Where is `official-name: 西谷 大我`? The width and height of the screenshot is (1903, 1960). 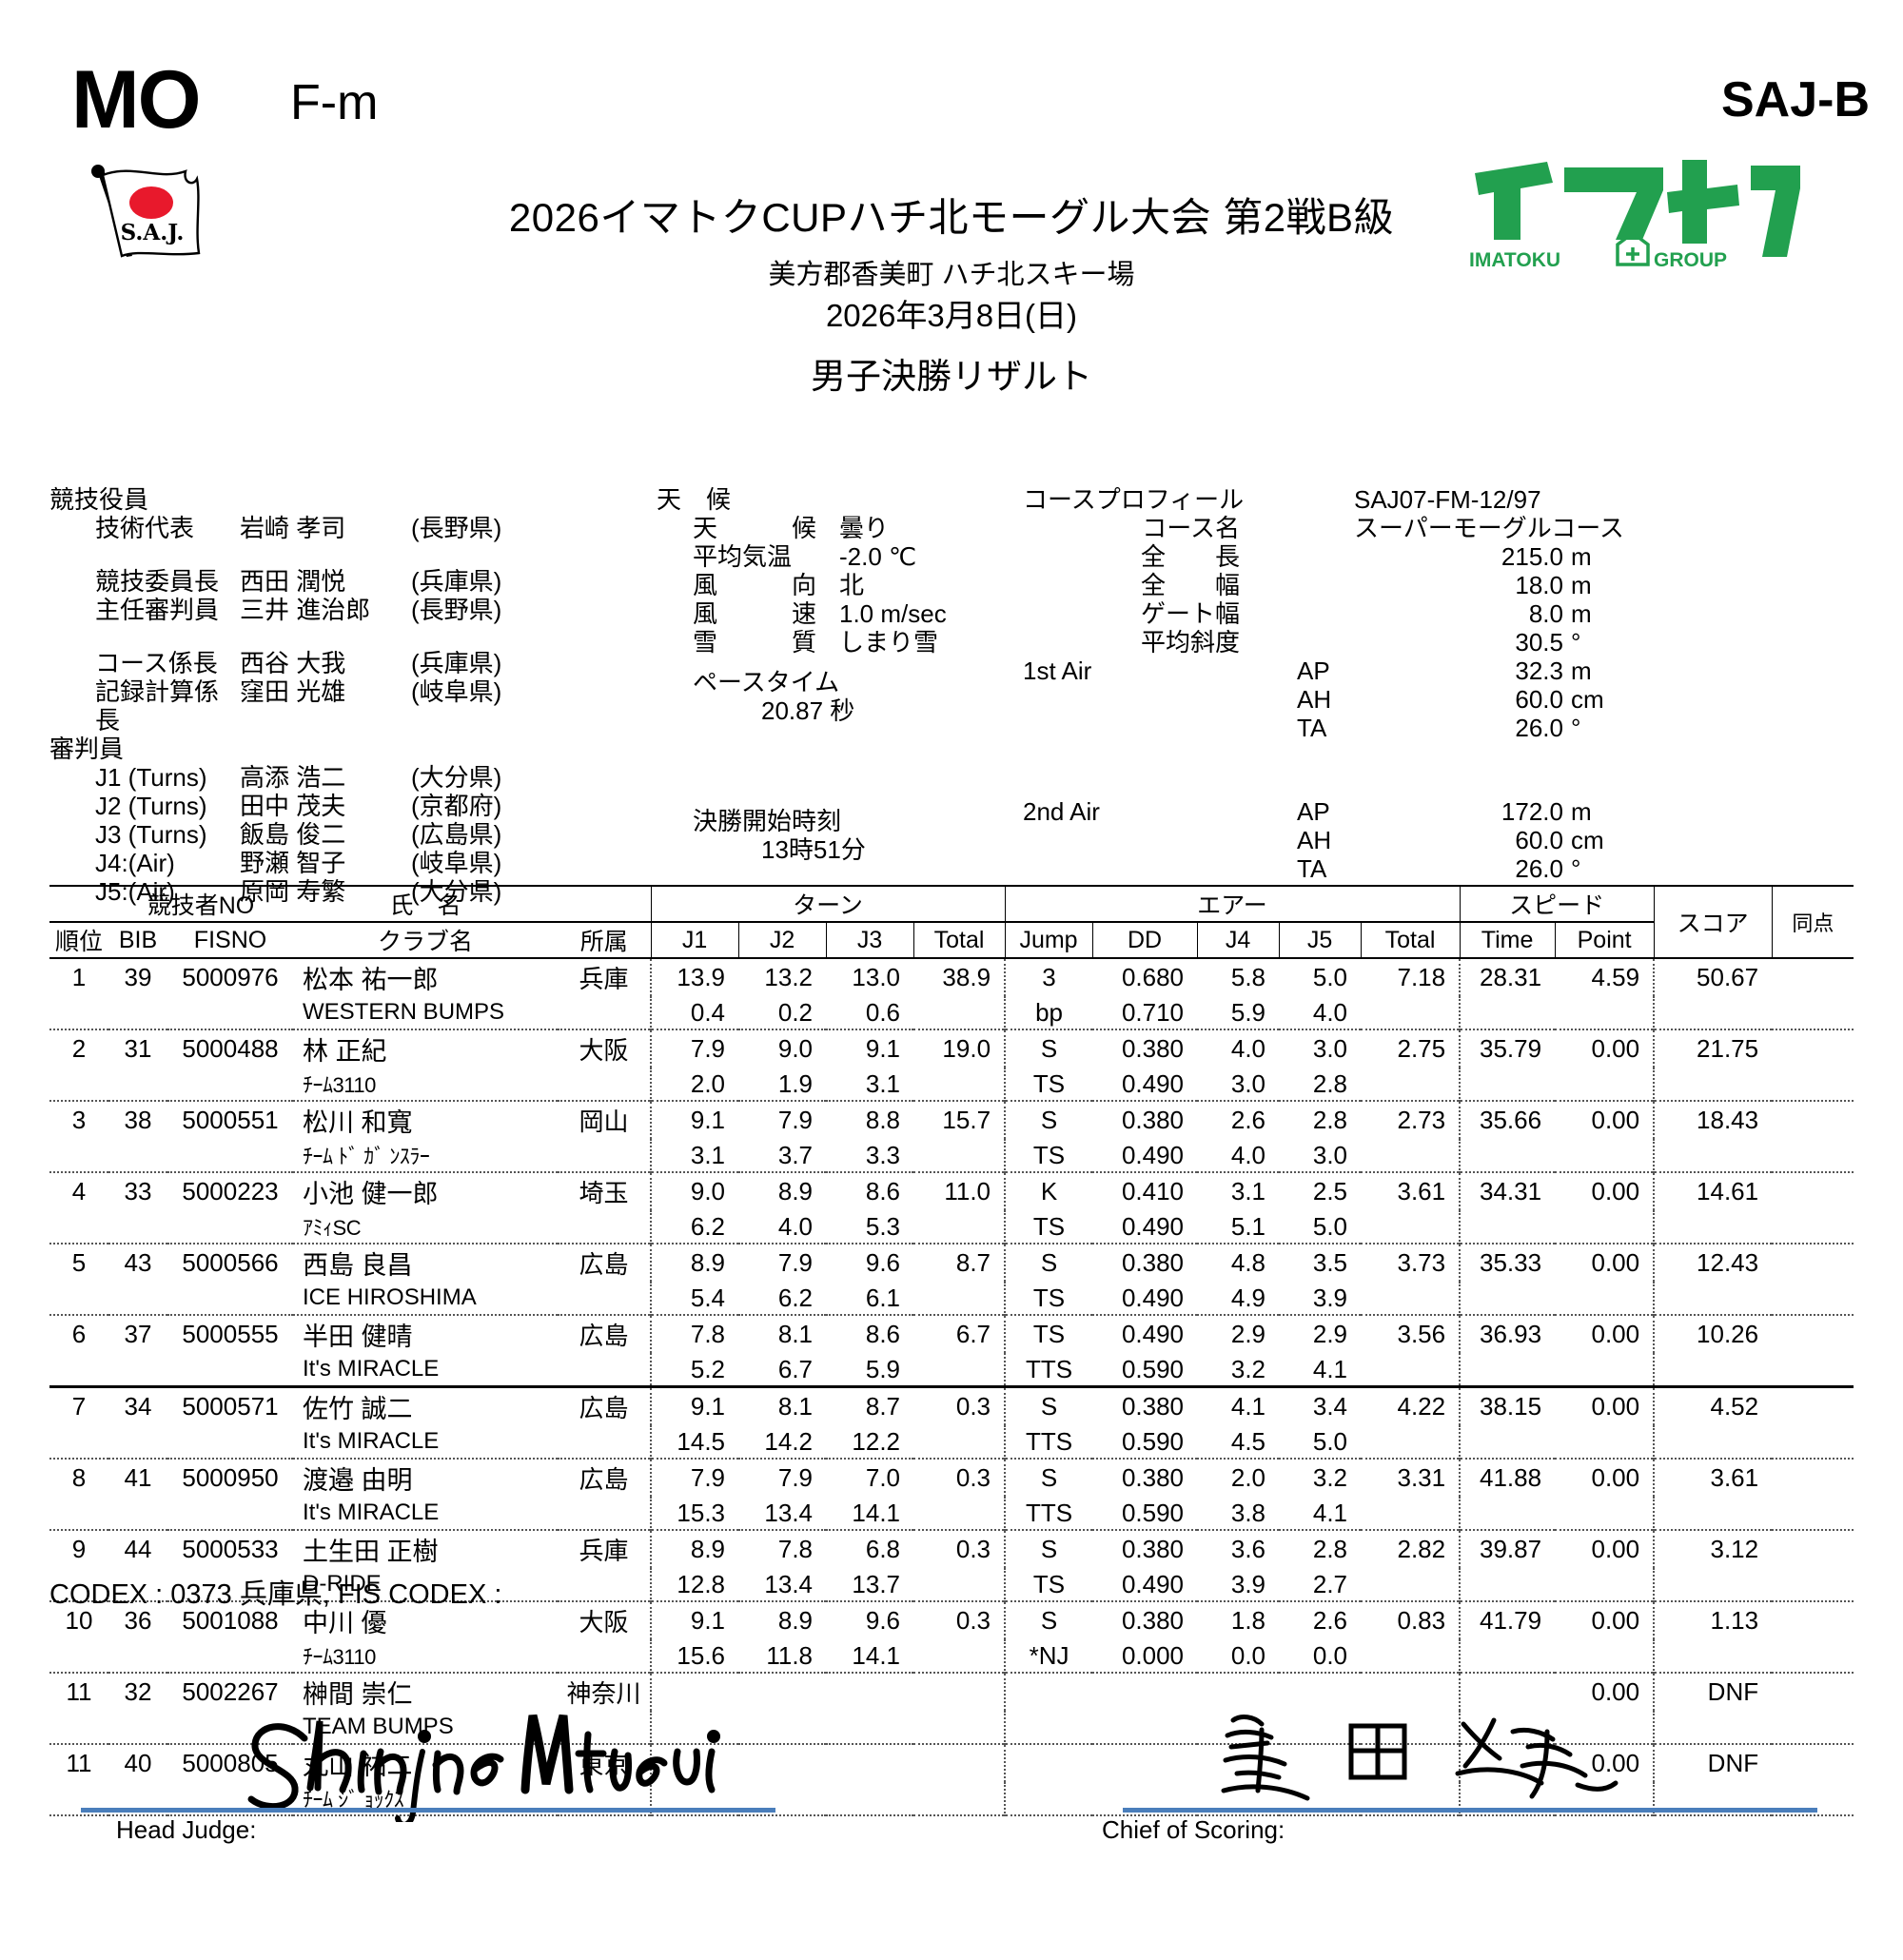 official-name: 西谷 大我 is located at coordinates (293, 663).